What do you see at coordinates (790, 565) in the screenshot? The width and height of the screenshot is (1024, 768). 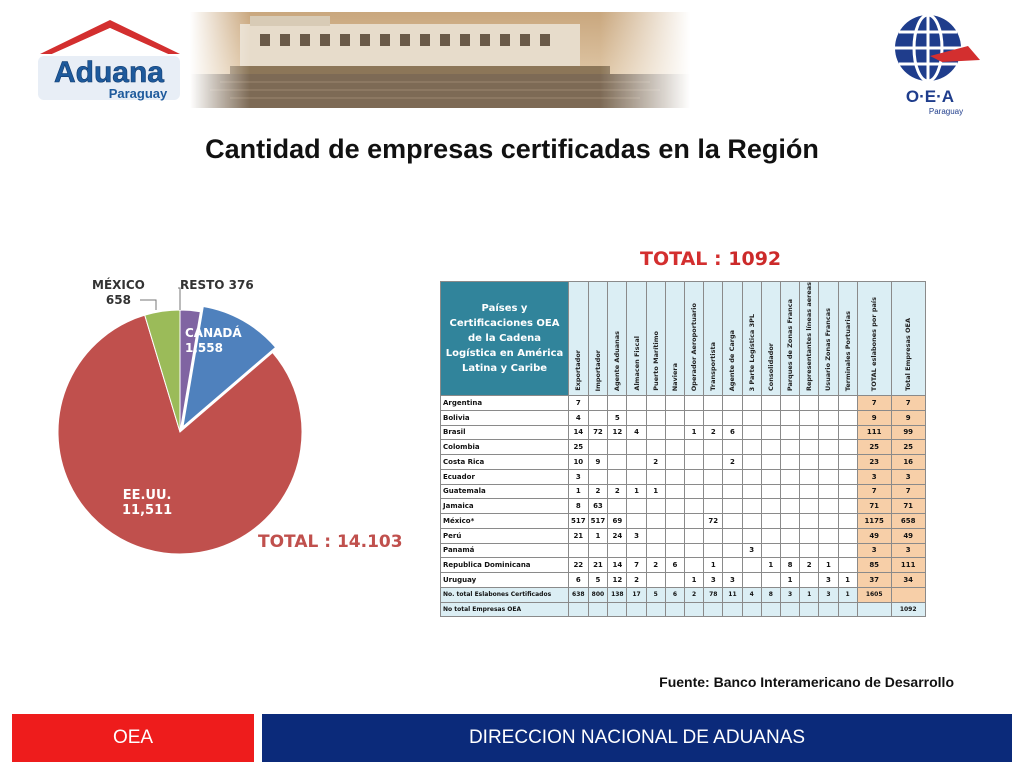 I see `table-cell: 8` at bounding box center [790, 565].